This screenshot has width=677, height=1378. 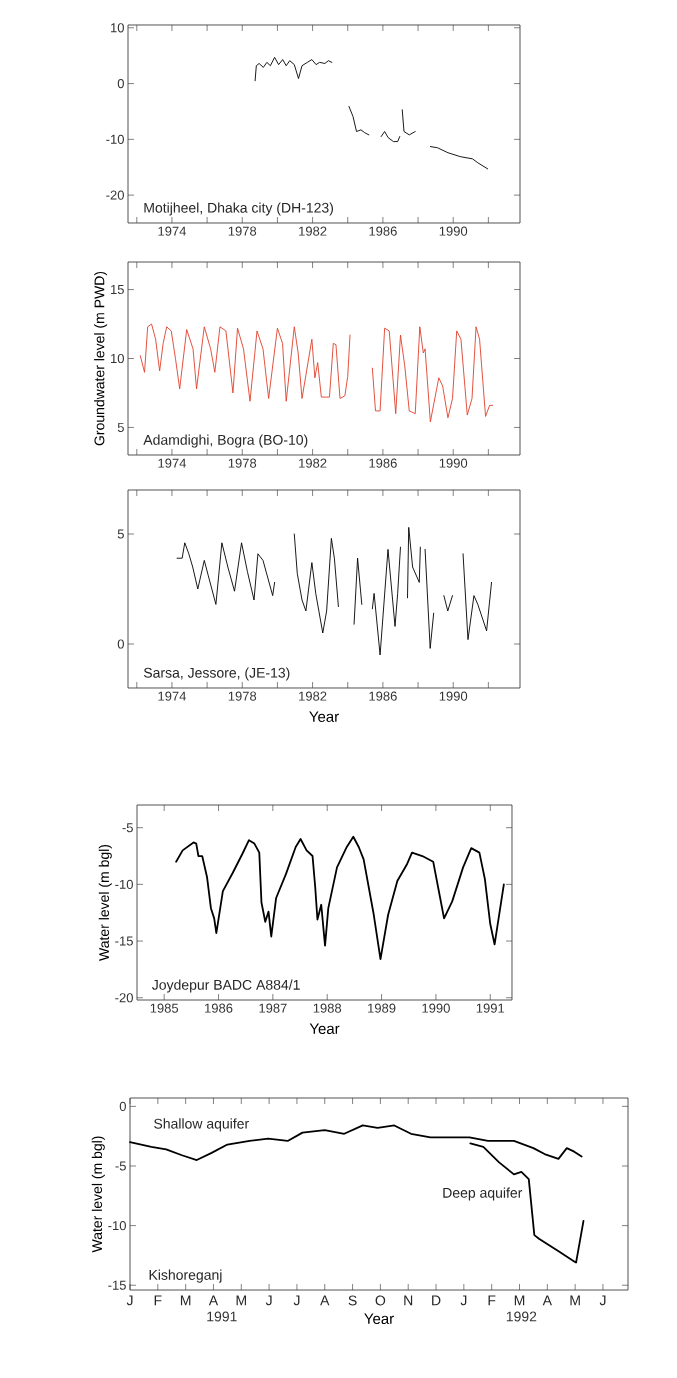 I want to click on text: S, so click(x=352, y=1300).